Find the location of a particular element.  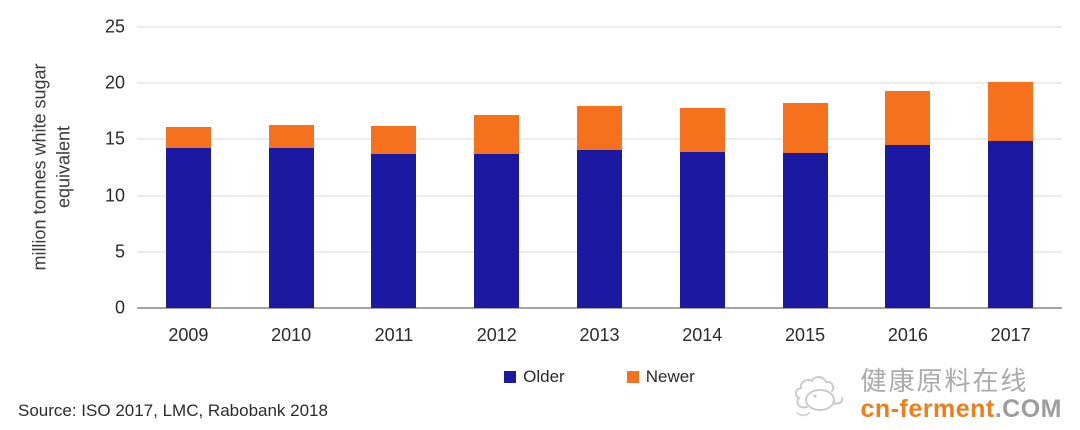

stacked-bar-2012 is located at coordinates (497, 167).